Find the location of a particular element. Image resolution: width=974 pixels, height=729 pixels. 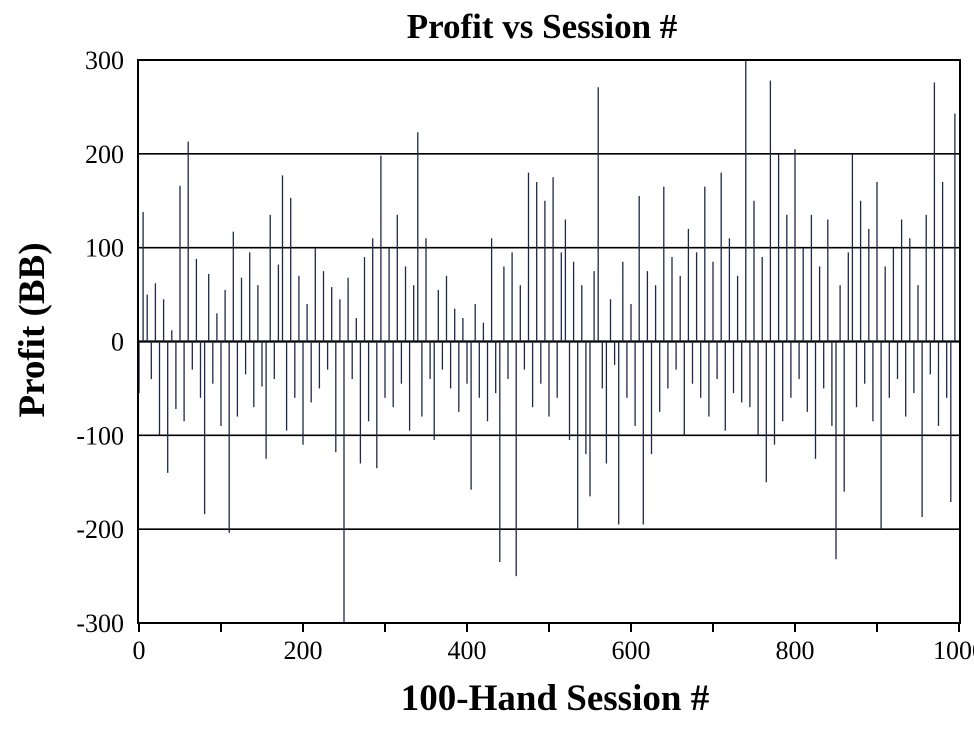

y-axis-ticks: -300 -200 -100 0 100 200 300 is located at coordinates (100, 342).